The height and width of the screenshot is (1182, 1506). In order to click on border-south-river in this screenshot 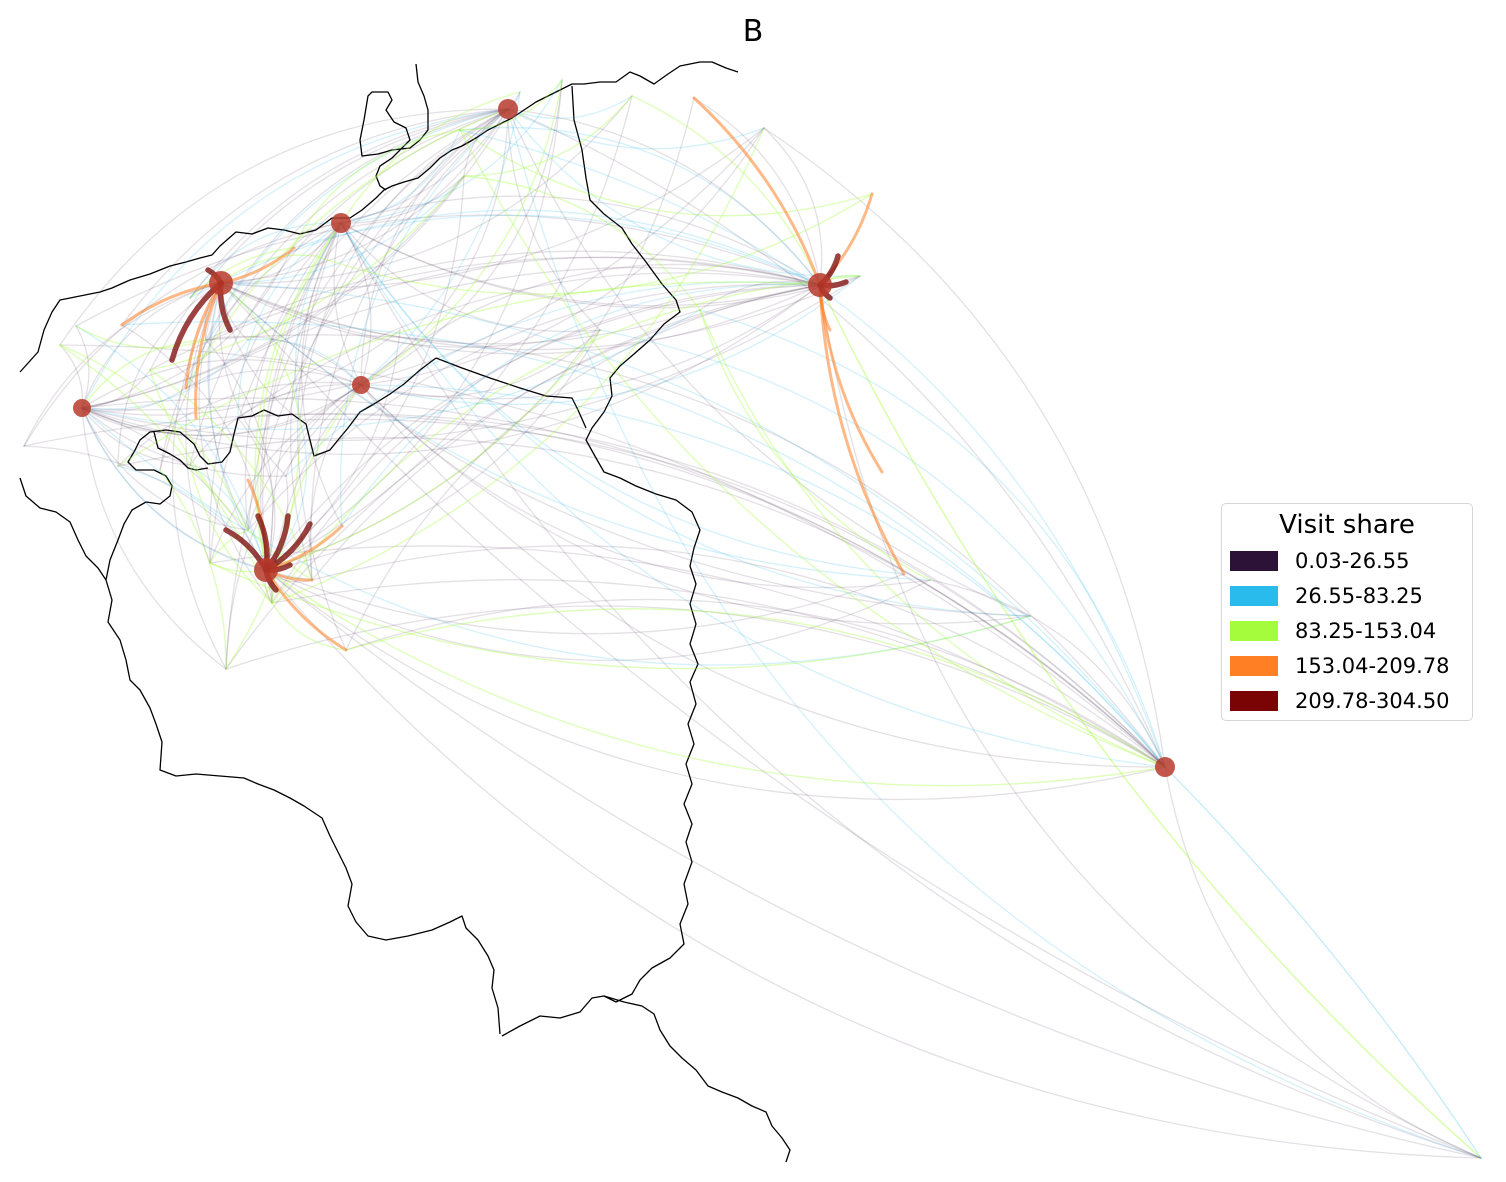, I will do `click(697, 1079)`.